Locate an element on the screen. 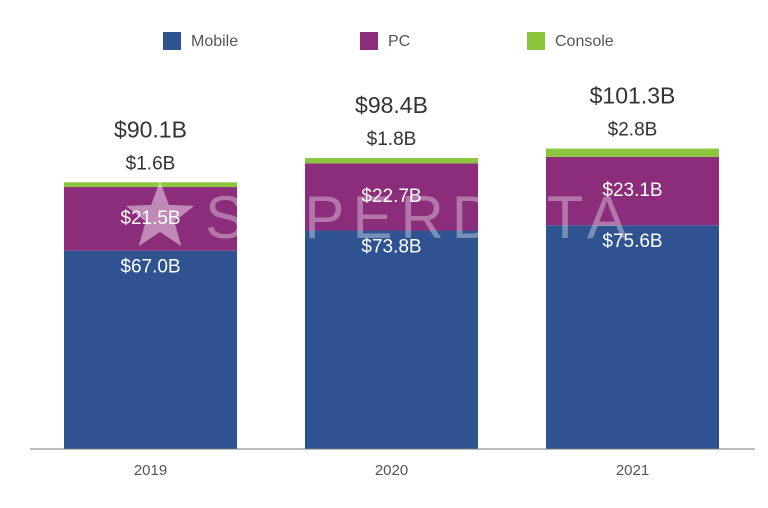 The width and height of the screenshot is (768, 508). total-label: $90.1B is located at coordinates (150, 129).